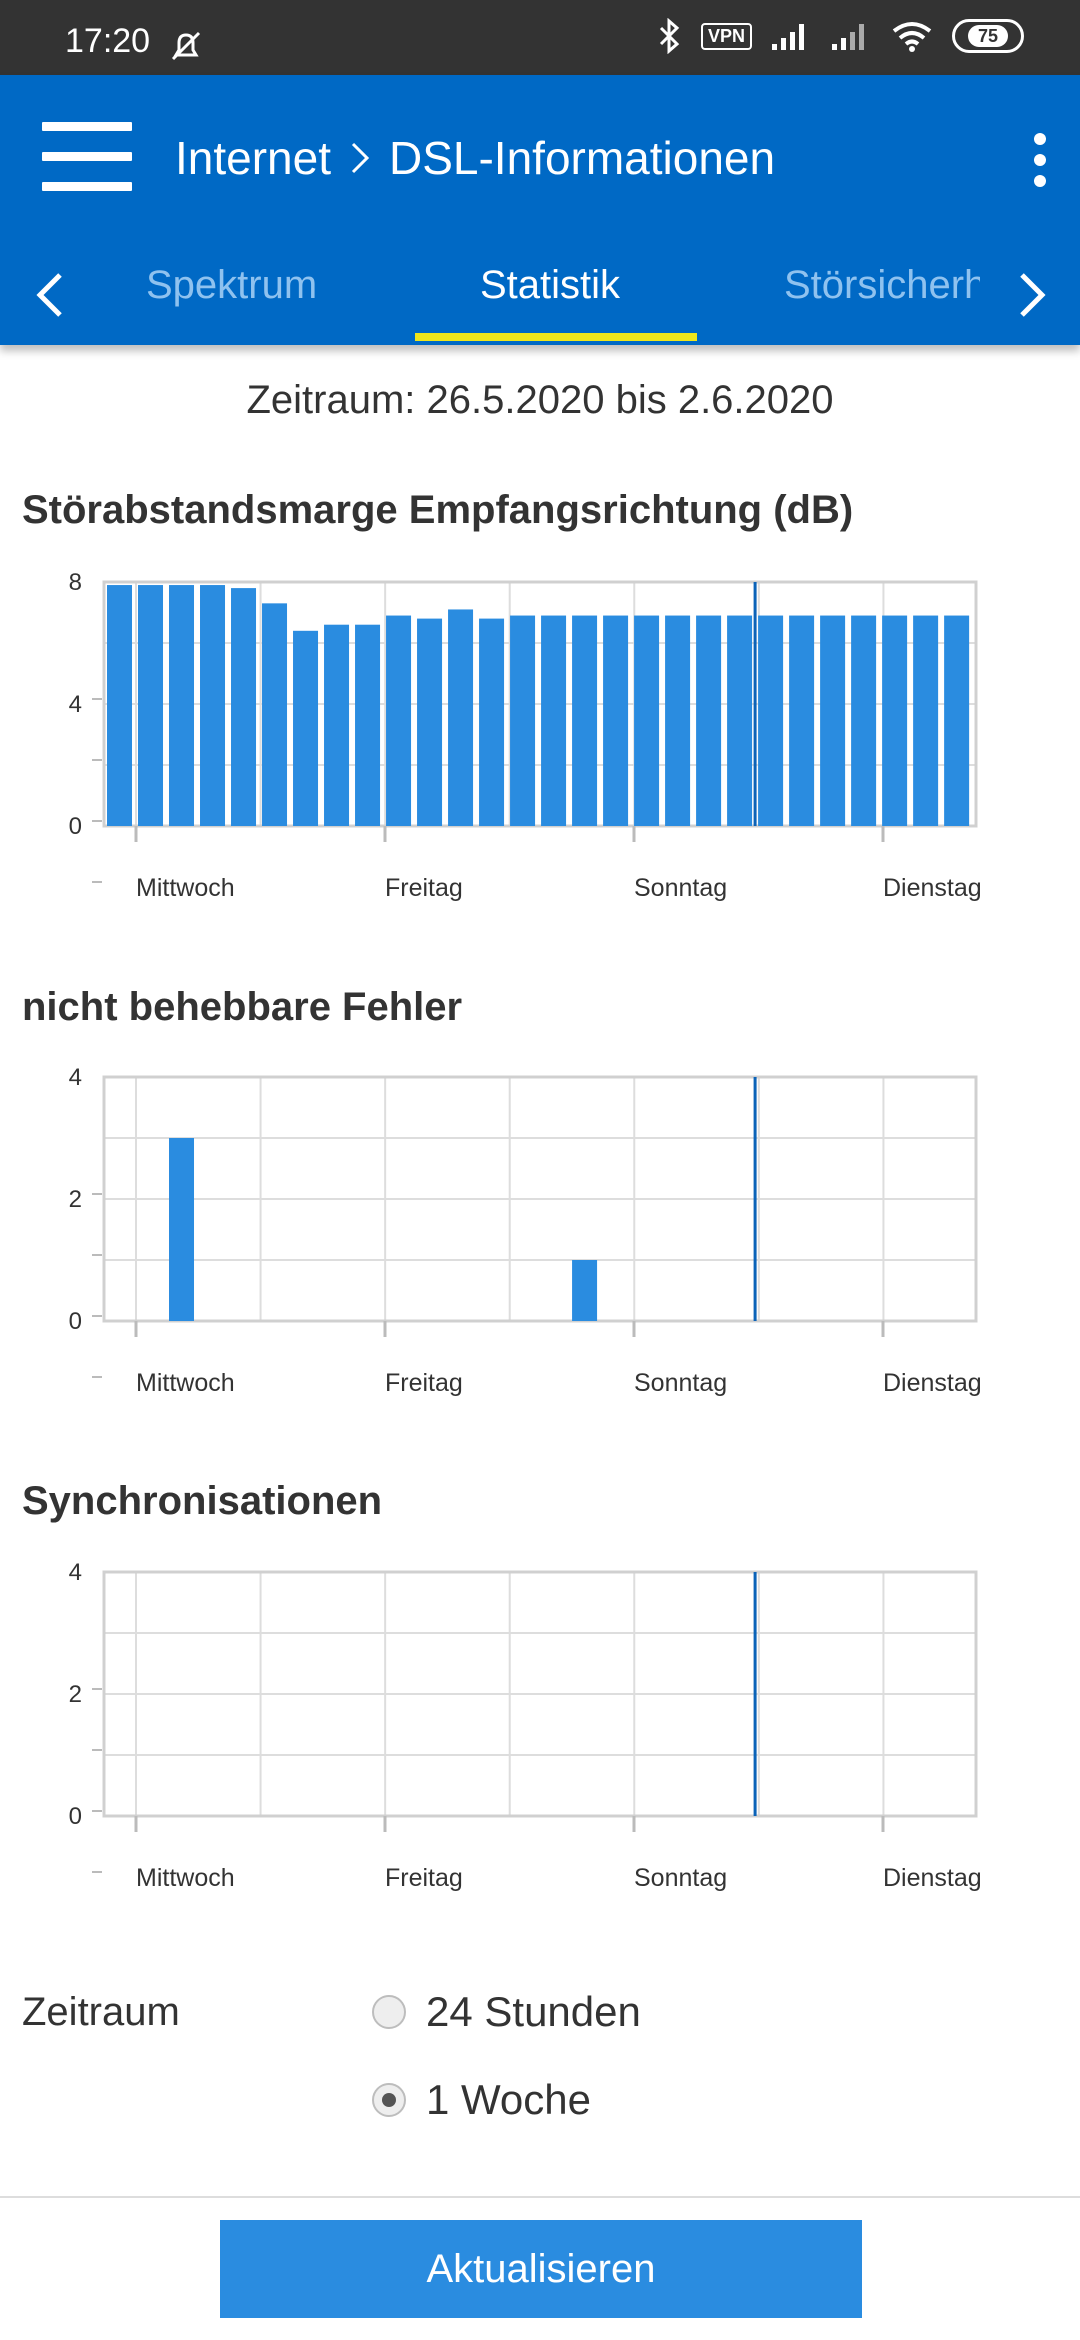  I want to click on radio-option-24h: 24 Stunden, so click(506, 2012).